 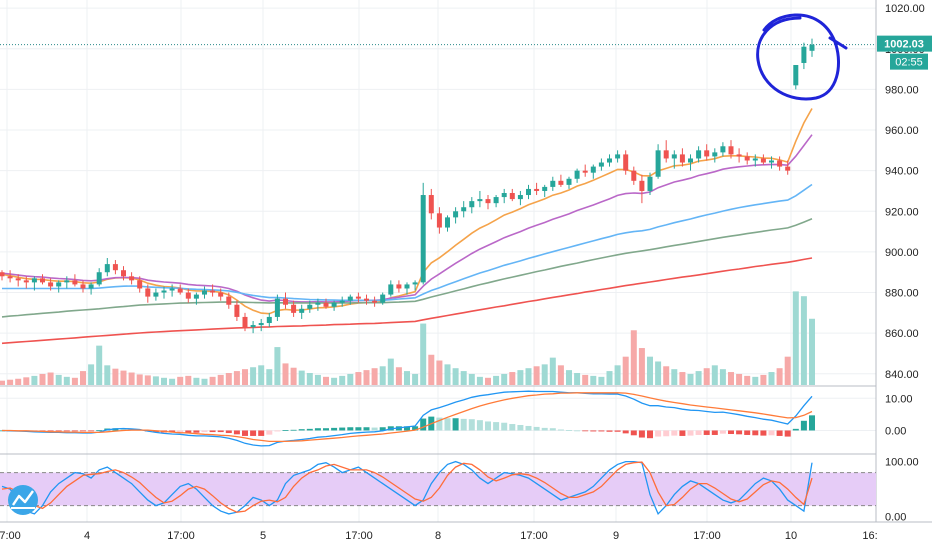 I want to click on time-axis-labels: 17:00 4 17:00 5 17:00 8 17:00 9 17:00 10 16:, so click(x=439, y=536).